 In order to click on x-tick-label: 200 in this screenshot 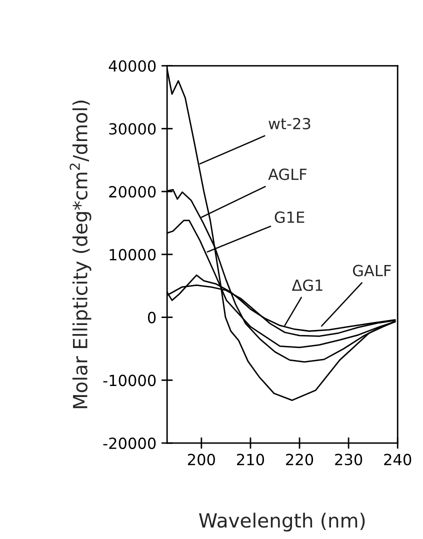, I will do `click(201, 460)`.